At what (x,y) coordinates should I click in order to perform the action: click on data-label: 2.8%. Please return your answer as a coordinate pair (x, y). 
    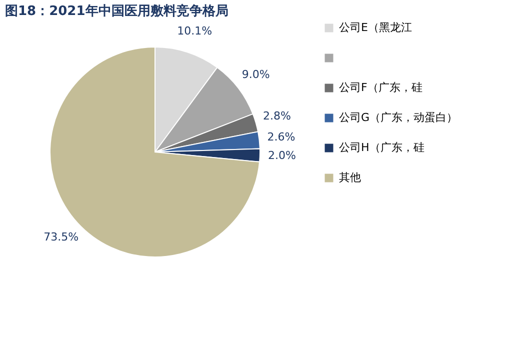
    Looking at the image, I should click on (276, 116).